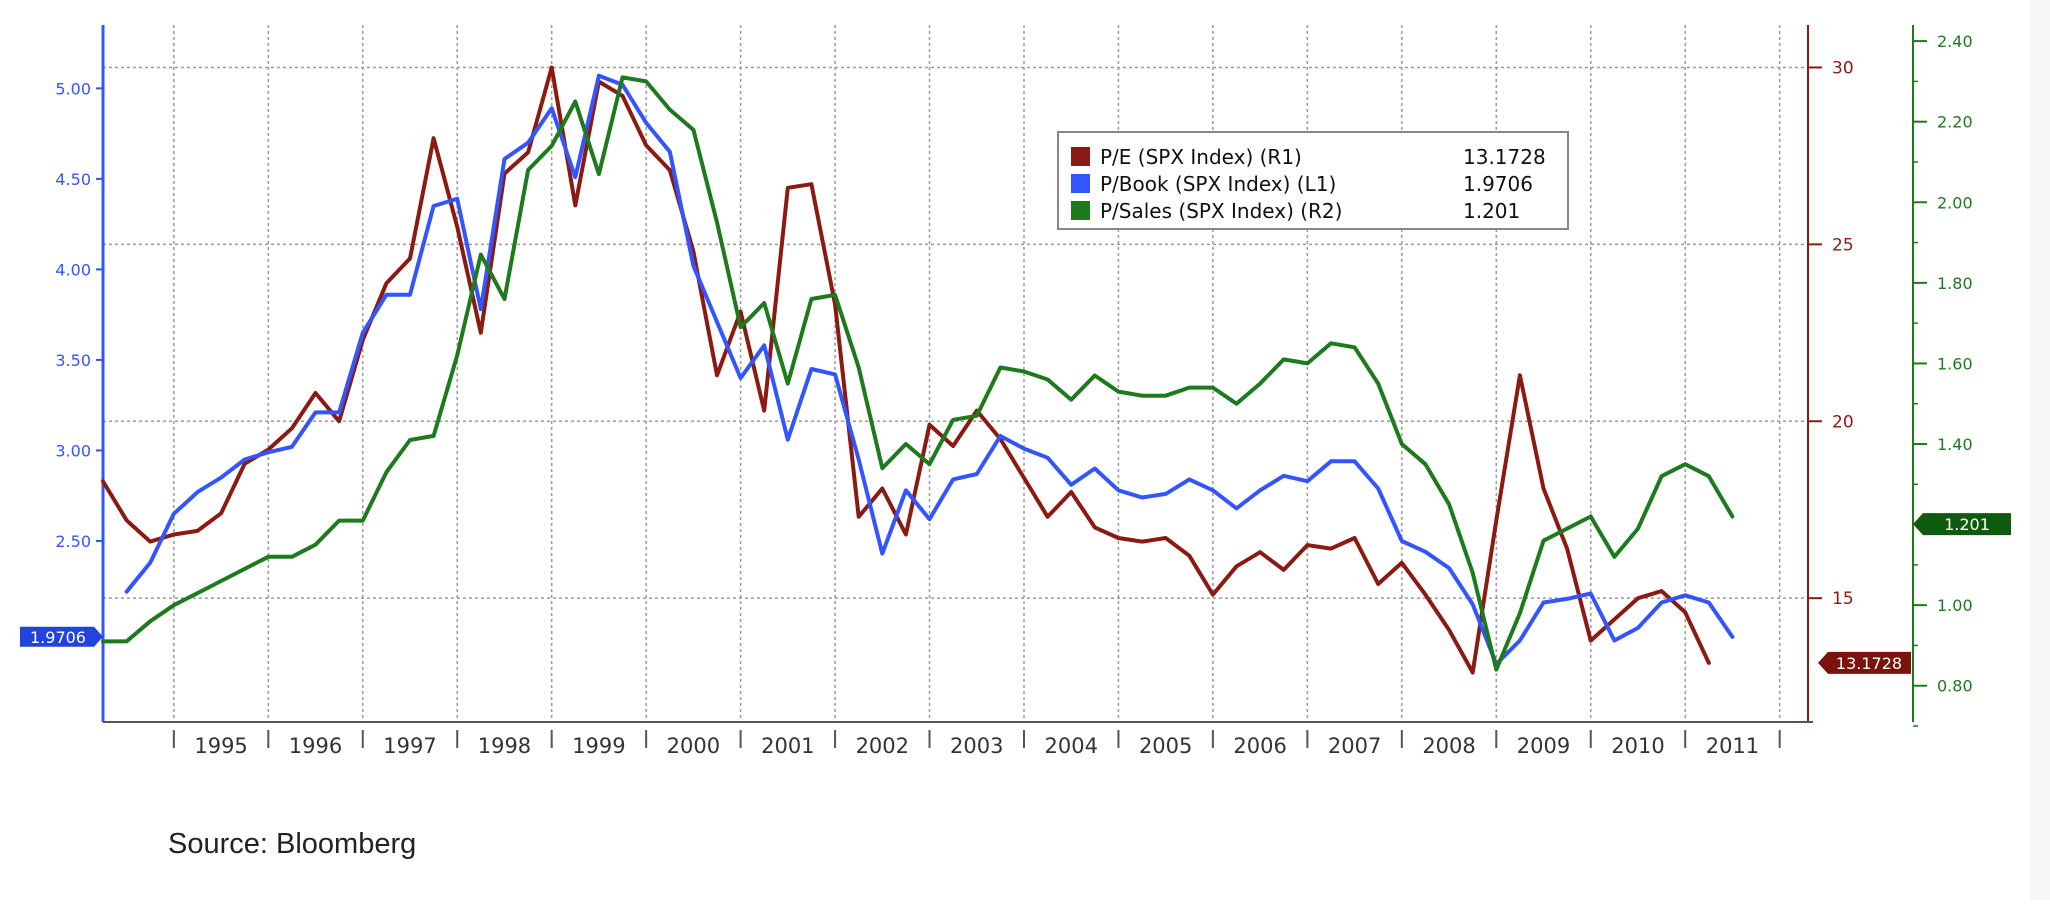 This screenshot has width=2050, height=905. What do you see at coordinates (1354, 746) in the screenshot?
I see `x-axis-tick-label: 2007` at bounding box center [1354, 746].